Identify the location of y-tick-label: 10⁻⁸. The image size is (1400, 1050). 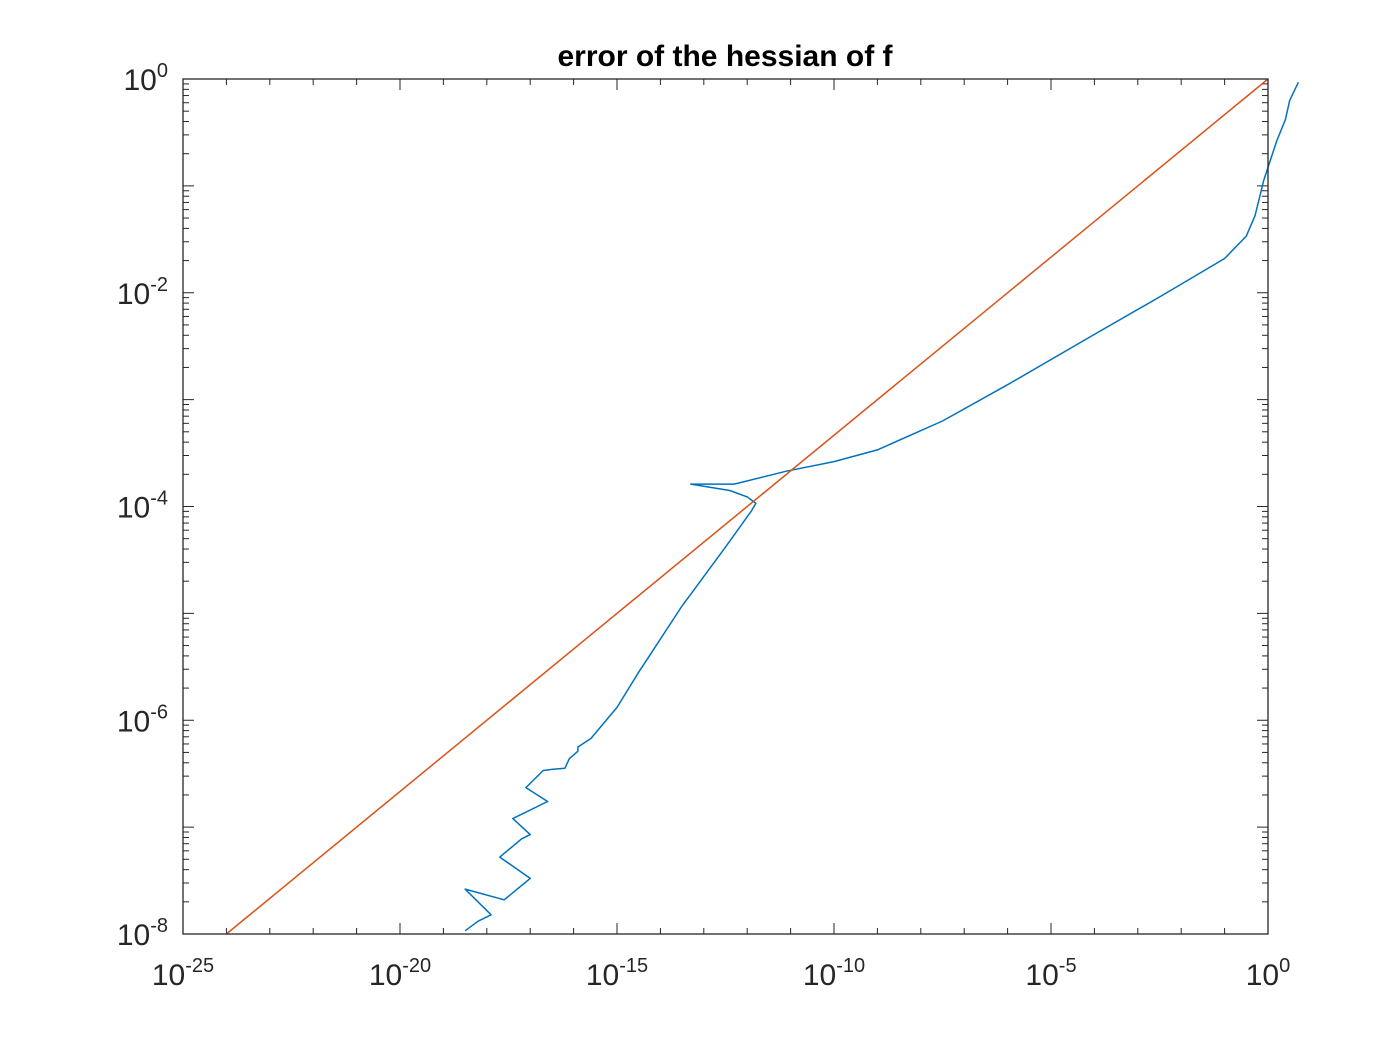
(142, 933).